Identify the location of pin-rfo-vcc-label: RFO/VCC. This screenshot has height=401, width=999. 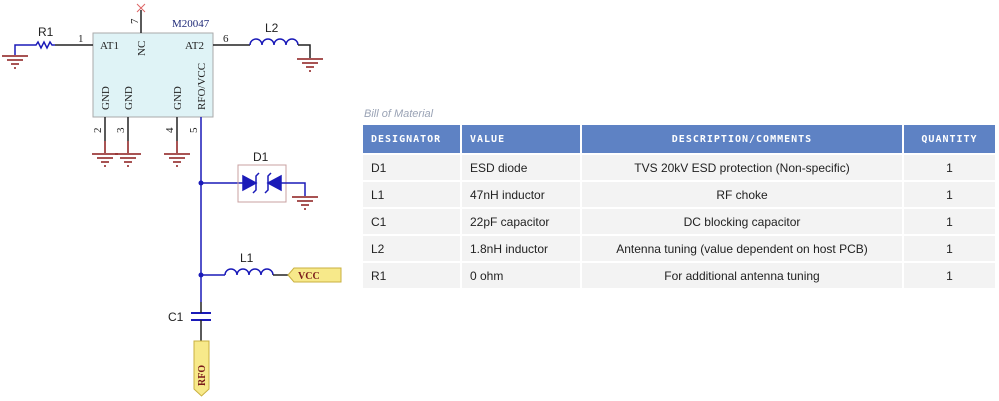
(202, 86).